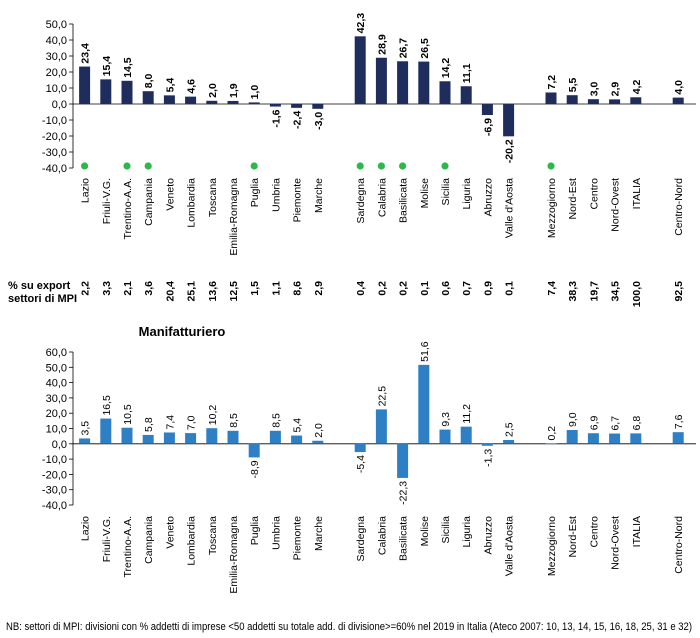 This screenshot has height=638, width=700. What do you see at coordinates (128, 67) in the screenshot?
I see `top-value-label-2: 14,5` at bounding box center [128, 67].